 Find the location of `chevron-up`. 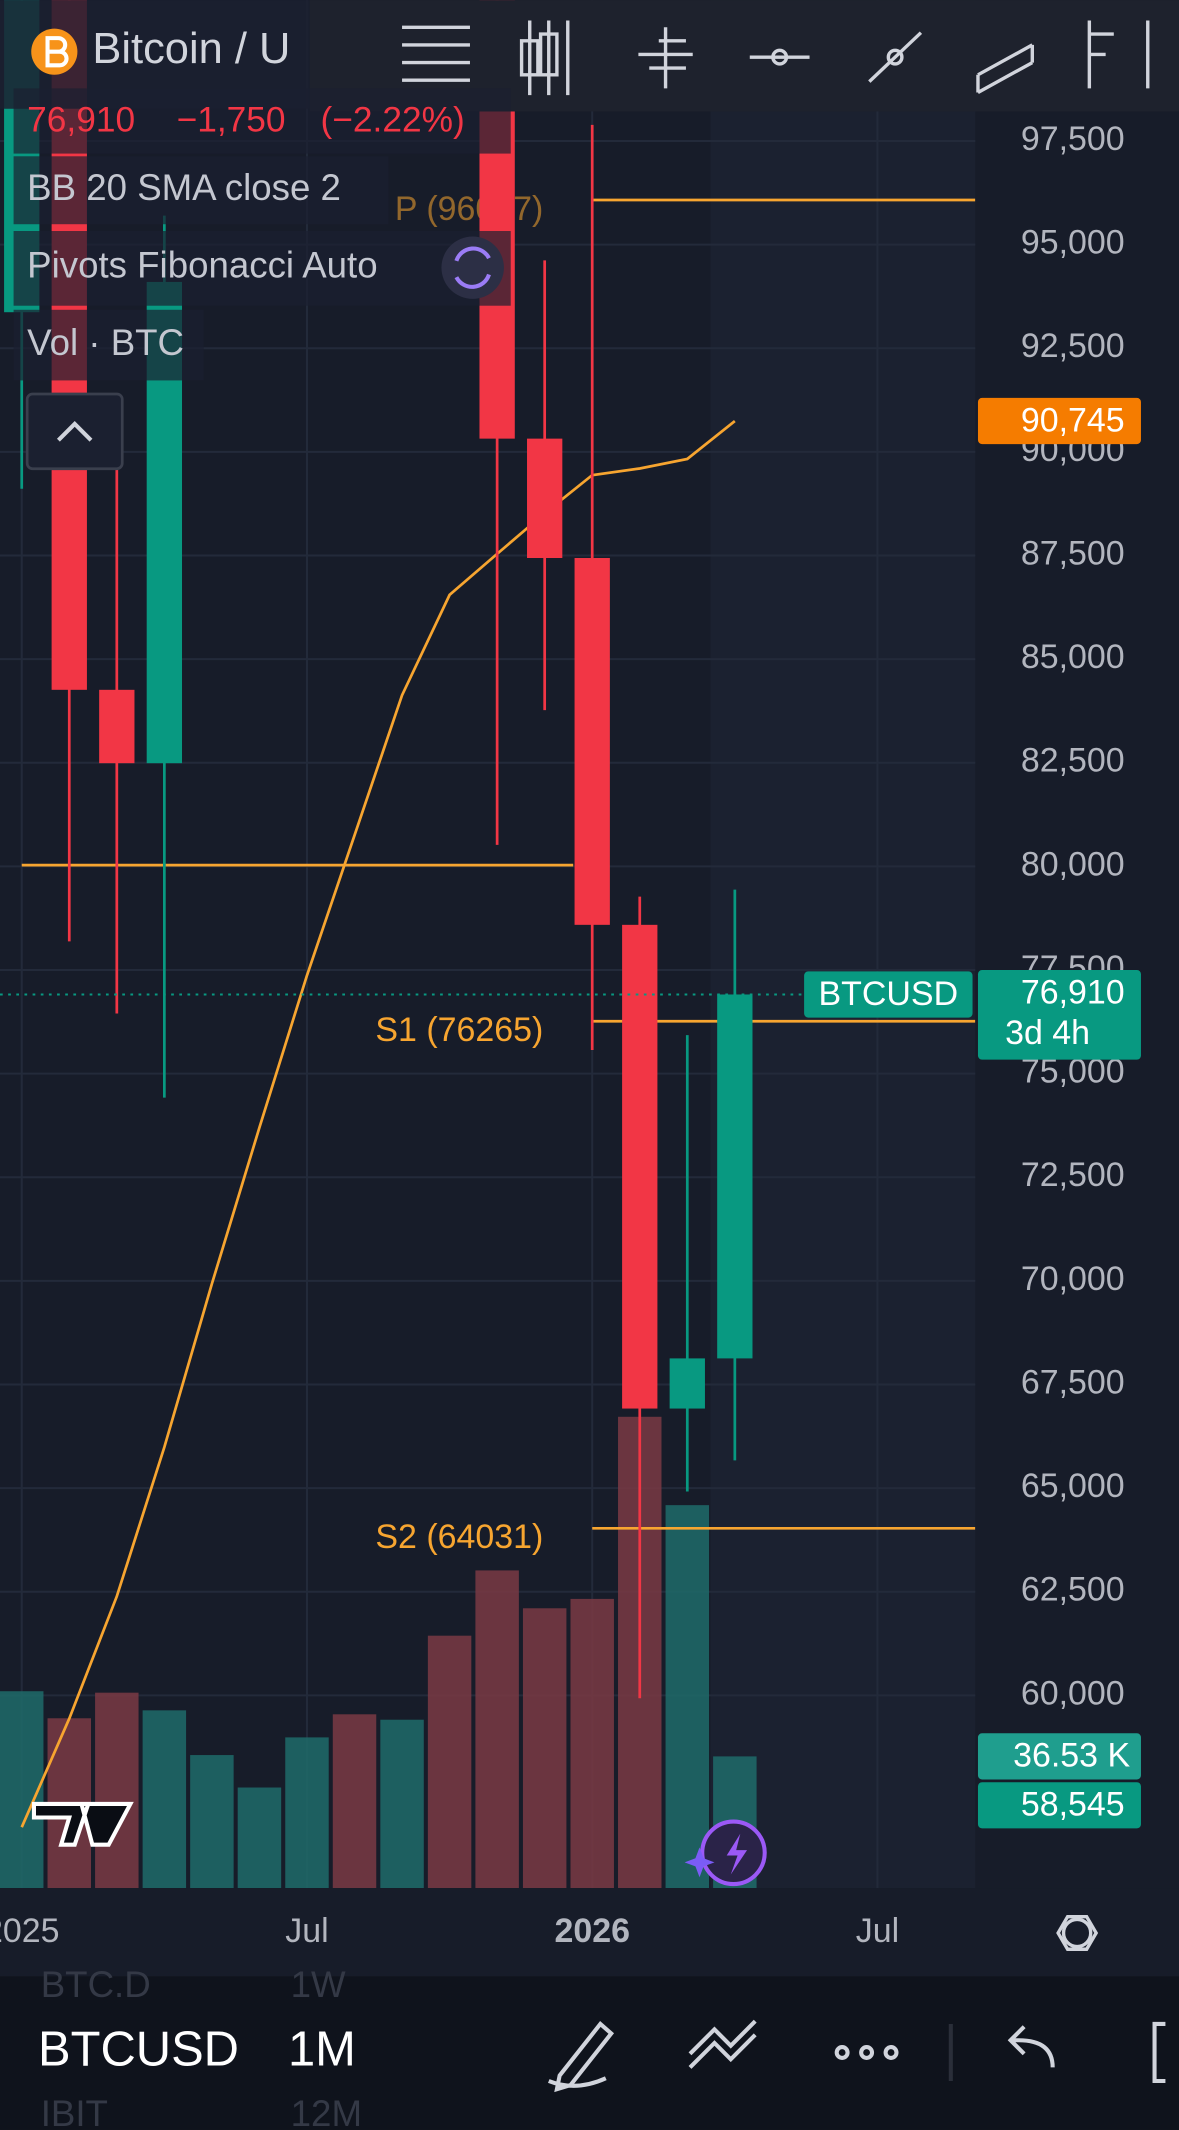

chevron-up is located at coordinates (74, 431).